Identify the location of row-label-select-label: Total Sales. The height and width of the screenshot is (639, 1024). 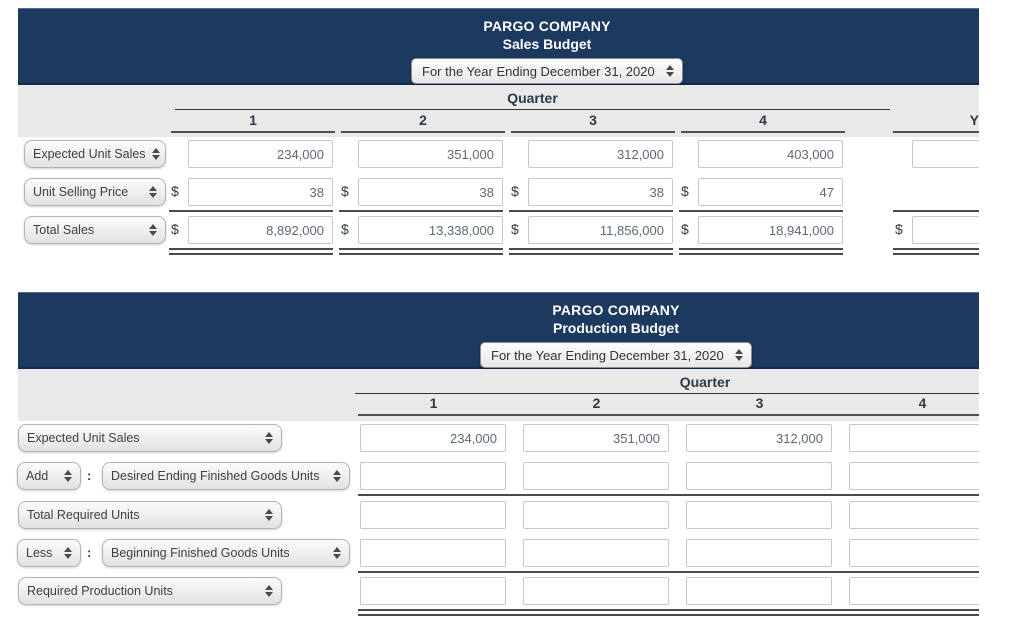
(64, 230).